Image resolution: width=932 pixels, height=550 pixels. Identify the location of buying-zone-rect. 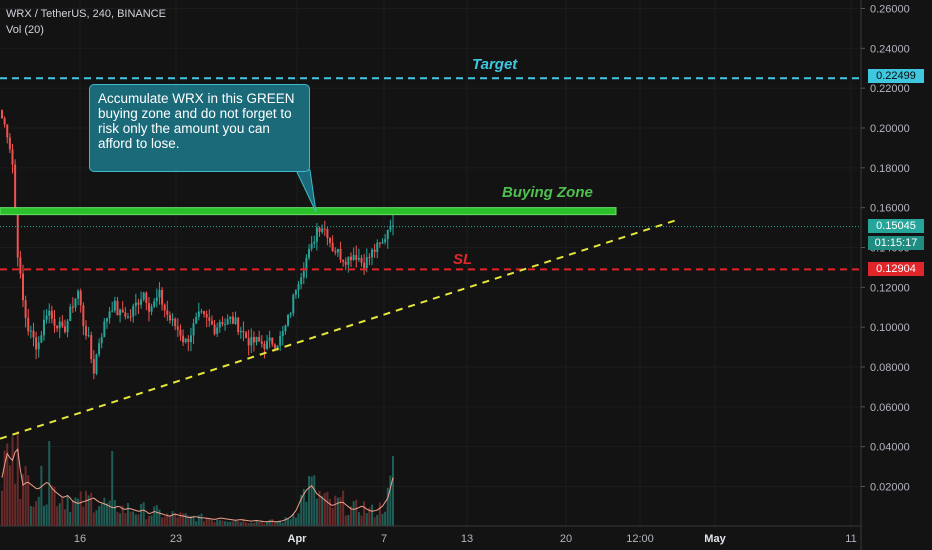
(308, 211).